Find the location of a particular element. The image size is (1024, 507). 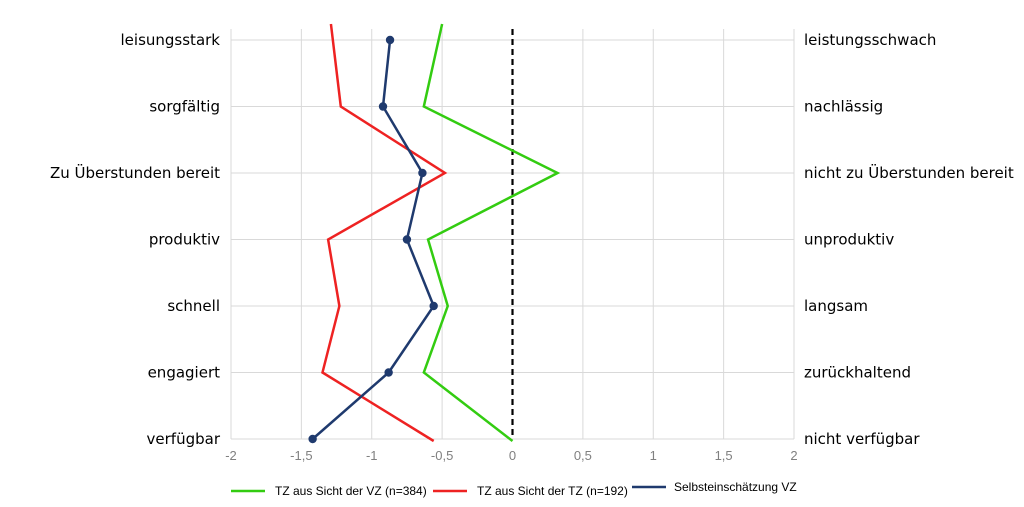

left-row-label: Zu Überstunden bereit is located at coordinates (135, 172).